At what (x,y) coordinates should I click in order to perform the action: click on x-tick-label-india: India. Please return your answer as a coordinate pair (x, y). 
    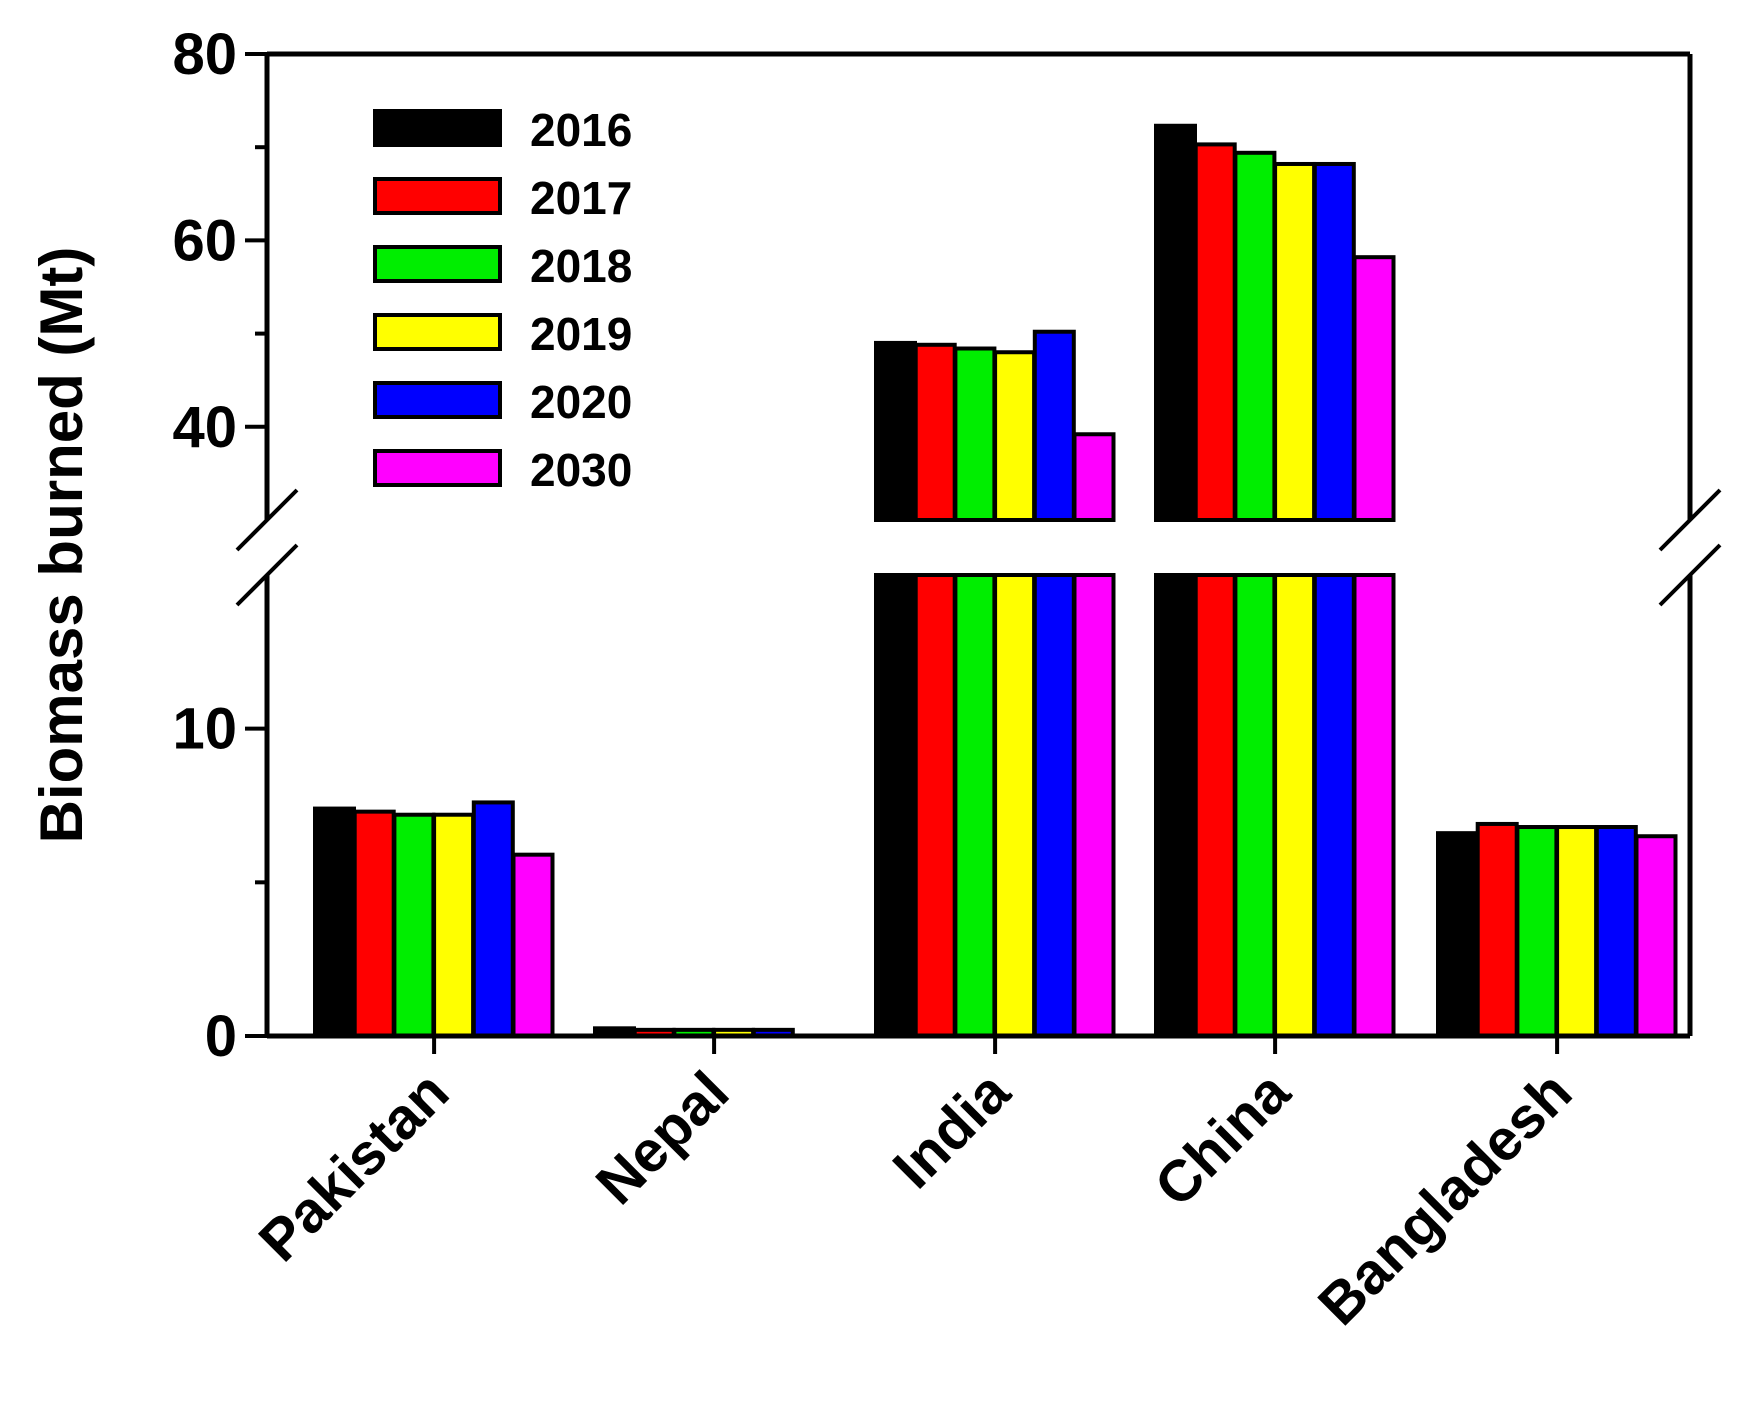
    Looking at the image, I should click on (952, 1130).